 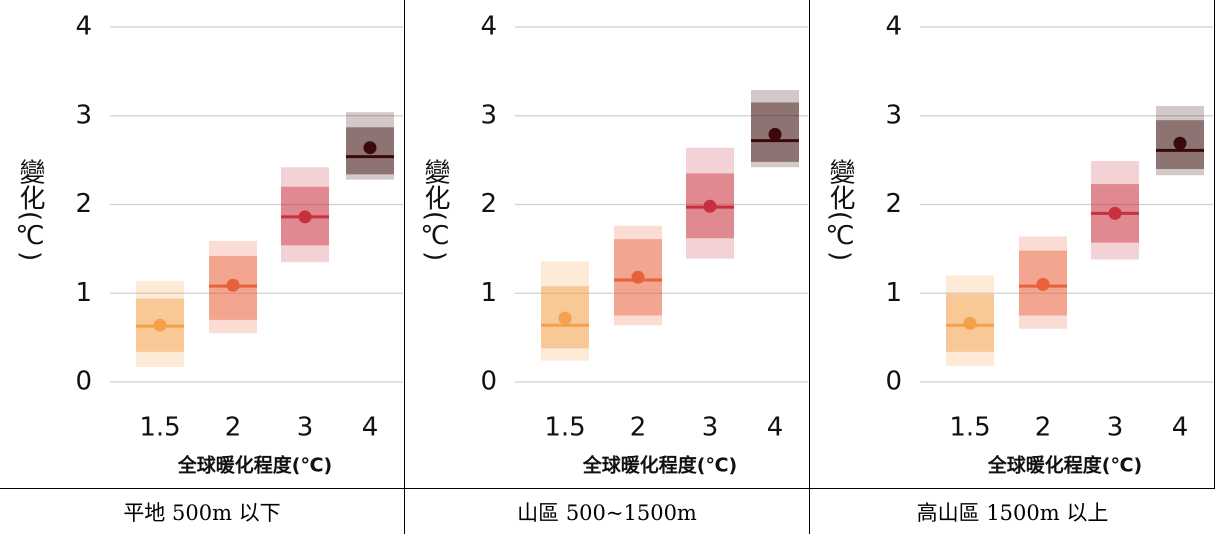 What do you see at coordinates (202, 511) in the screenshot?
I see `caption: 平地 500m 以下` at bounding box center [202, 511].